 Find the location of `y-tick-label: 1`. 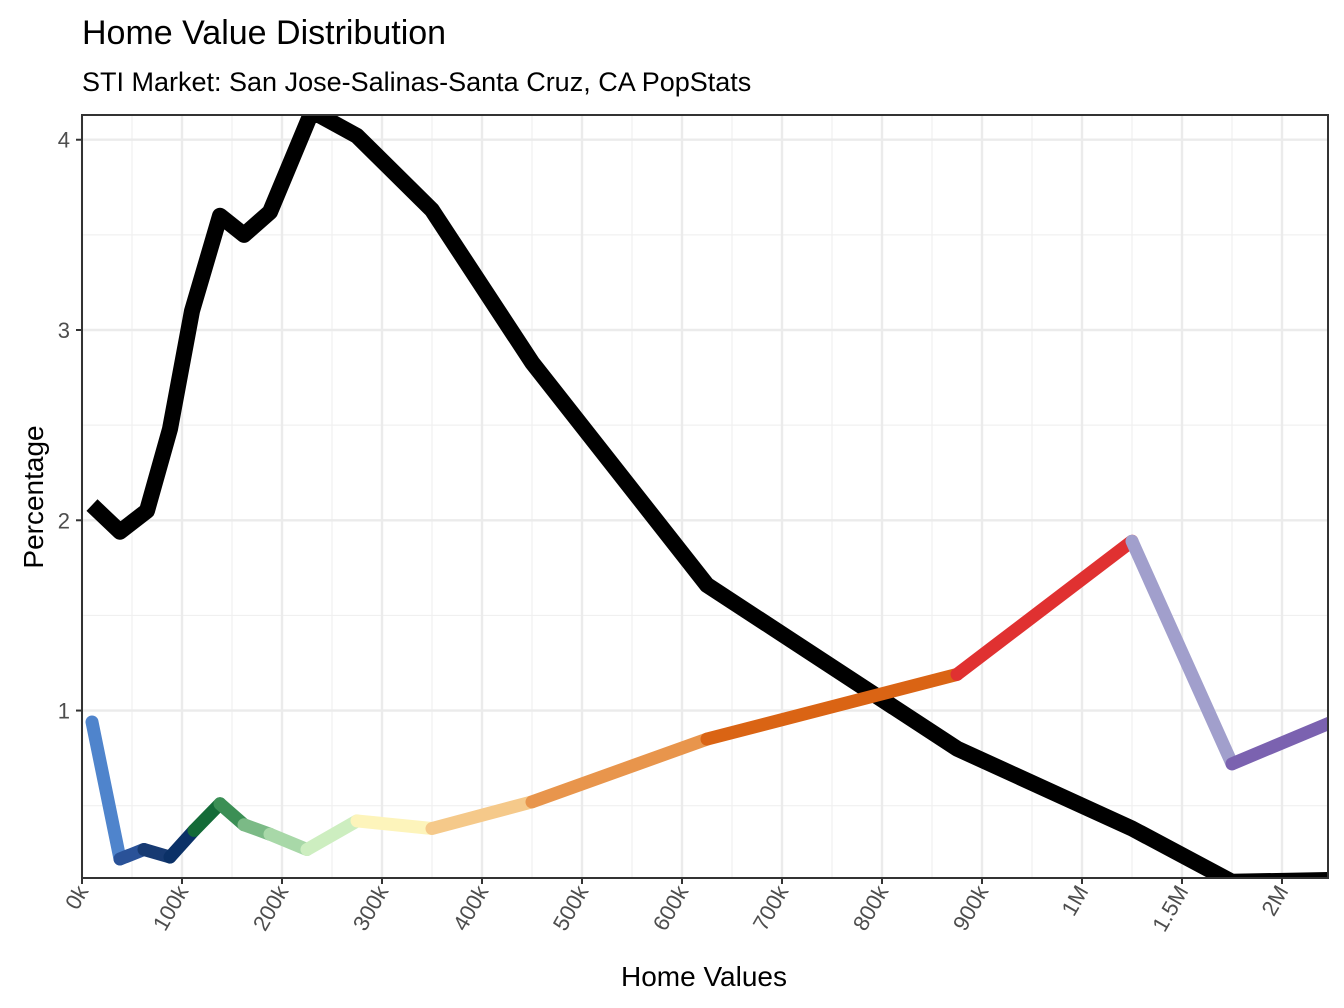

y-tick-label: 1 is located at coordinates (64, 711).